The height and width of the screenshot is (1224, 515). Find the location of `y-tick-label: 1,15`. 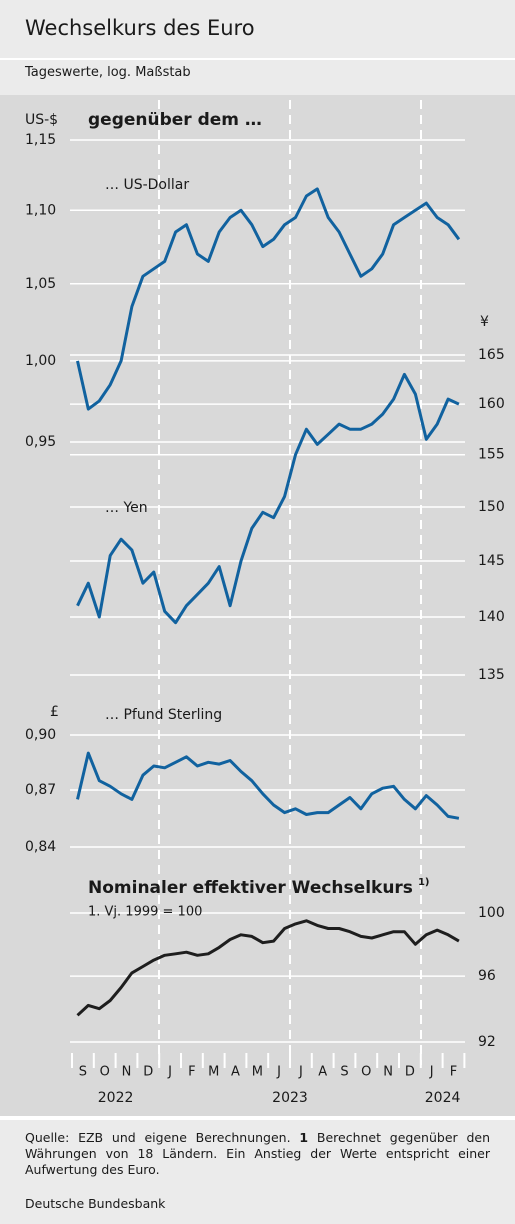

y-tick-label: 1,15 is located at coordinates (40, 140).